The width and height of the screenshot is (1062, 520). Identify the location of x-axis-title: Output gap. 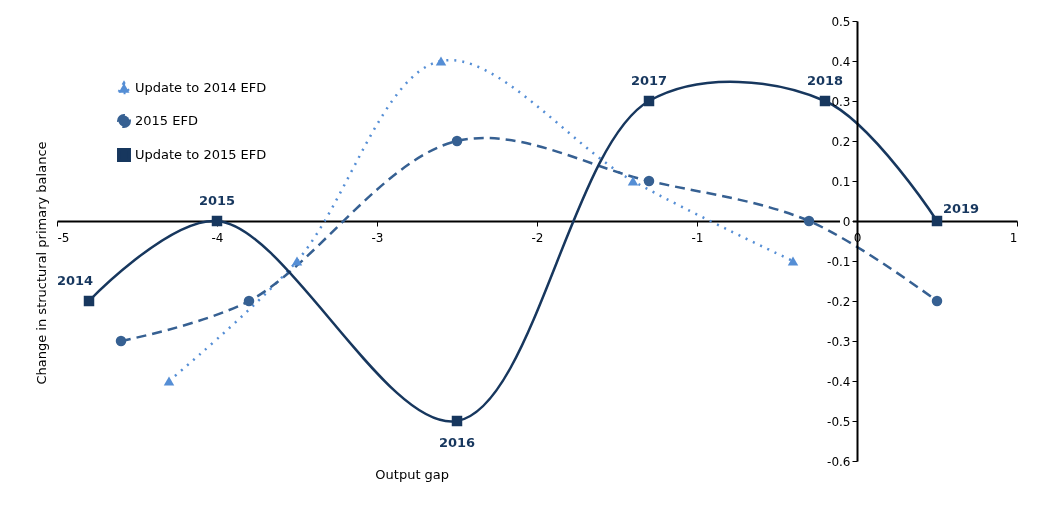
(412, 474).